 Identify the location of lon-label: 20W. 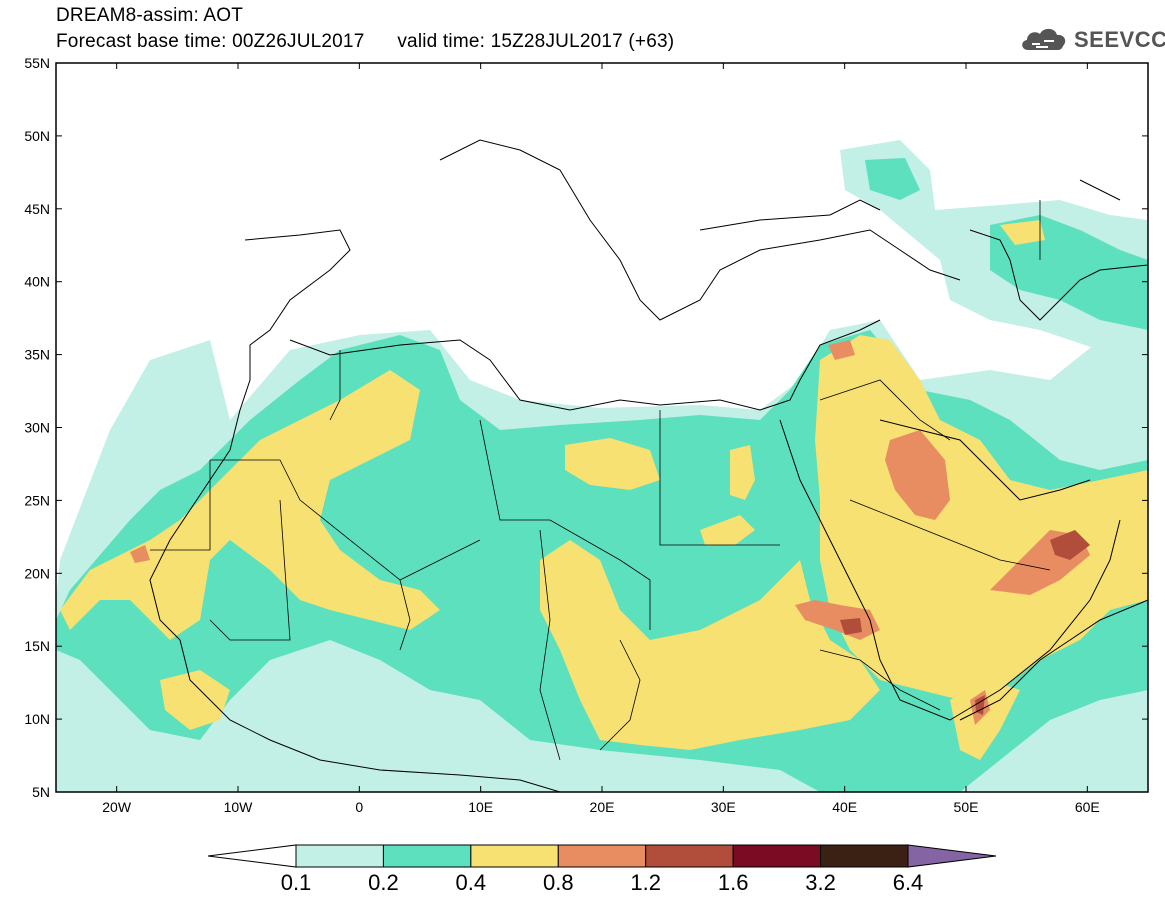
(117, 807).